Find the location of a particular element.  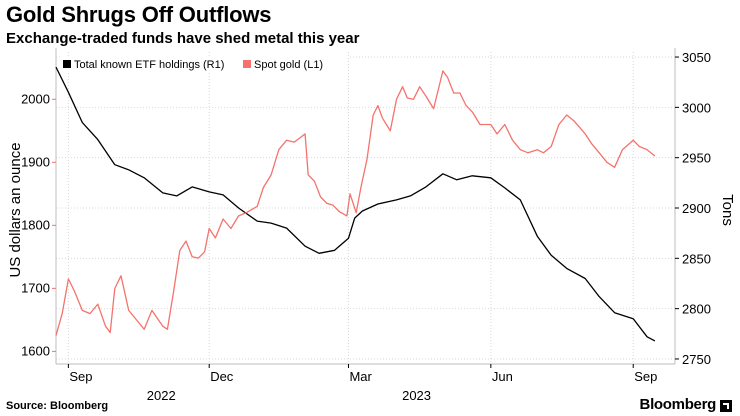

legend-box is located at coordinates (204, 64).